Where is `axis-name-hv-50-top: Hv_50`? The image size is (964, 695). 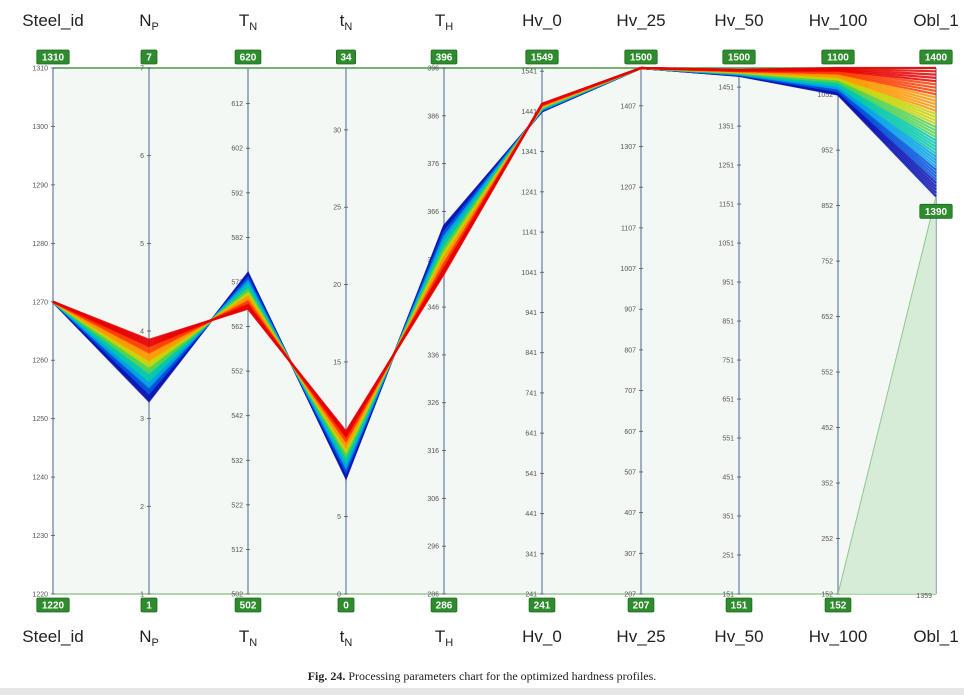 axis-name-hv-50-top: Hv_50 is located at coordinates (738, 20).